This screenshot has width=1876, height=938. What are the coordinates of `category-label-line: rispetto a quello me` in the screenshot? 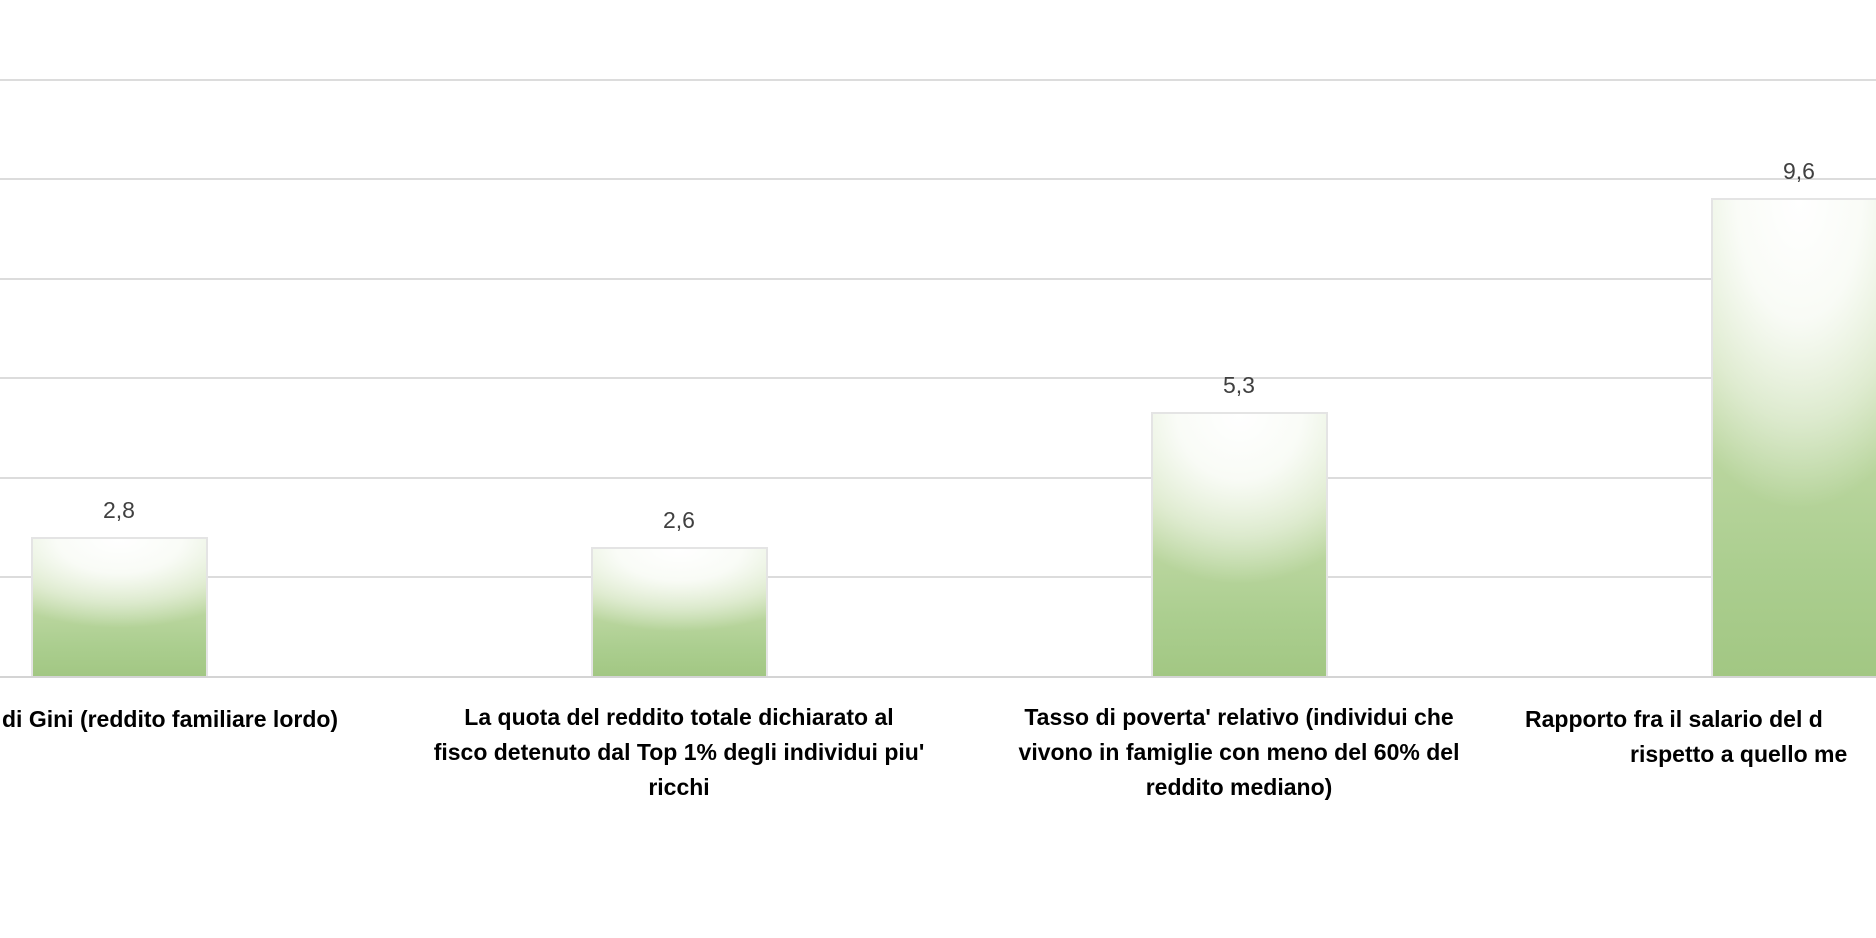 It's located at (1739, 754).